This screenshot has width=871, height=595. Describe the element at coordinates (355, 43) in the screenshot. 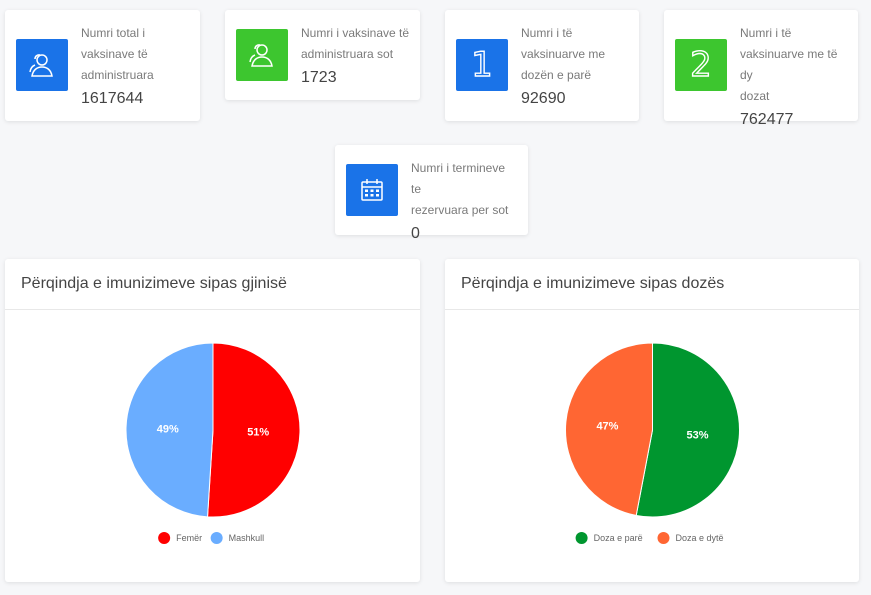

I see `stat-label: Numri i vaksinave të administruara sot` at that location.